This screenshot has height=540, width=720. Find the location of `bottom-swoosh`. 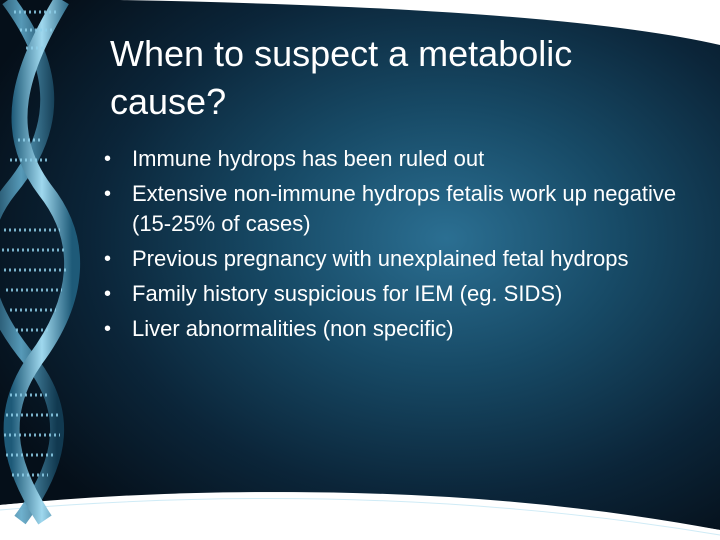

bottom-swoosh is located at coordinates (360, 516).